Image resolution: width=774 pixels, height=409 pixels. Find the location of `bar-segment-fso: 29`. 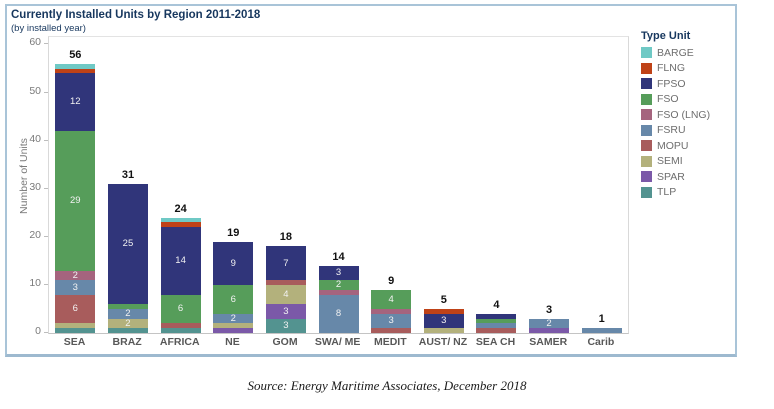

bar-segment-fso: 29 is located at coordinates (75, 201).